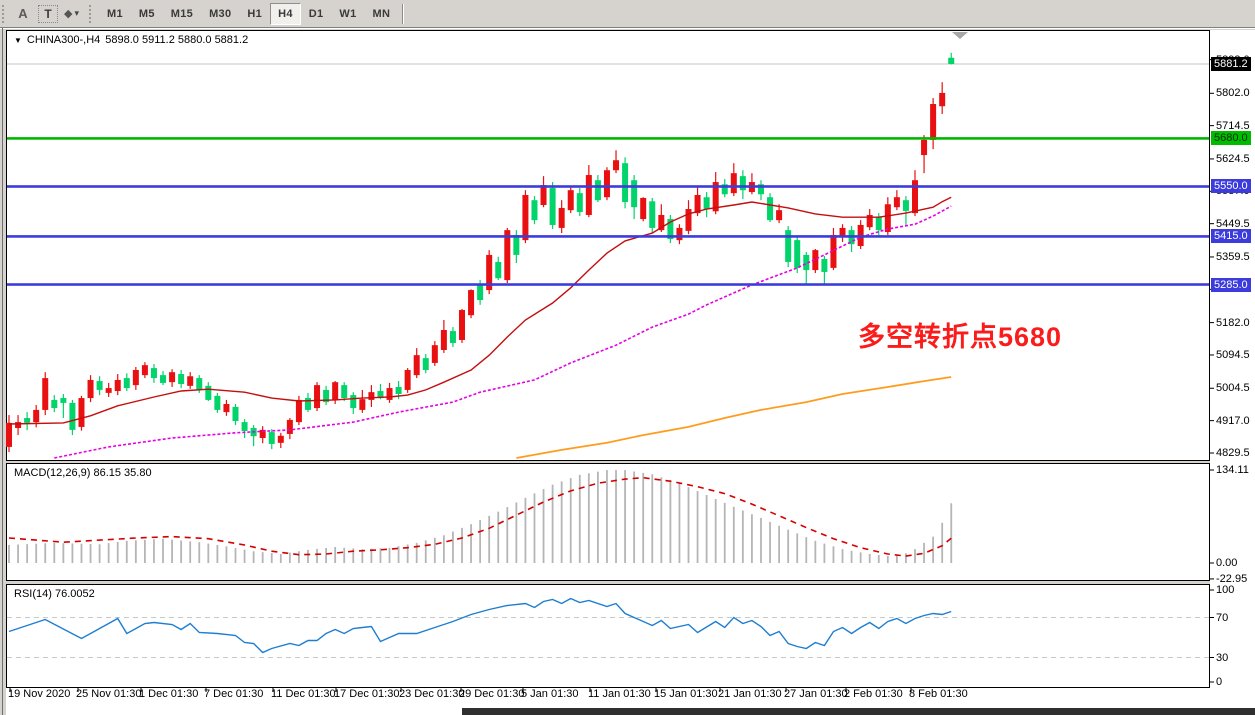  I want to click on toolbar-drag-handle, so click(5, 13).